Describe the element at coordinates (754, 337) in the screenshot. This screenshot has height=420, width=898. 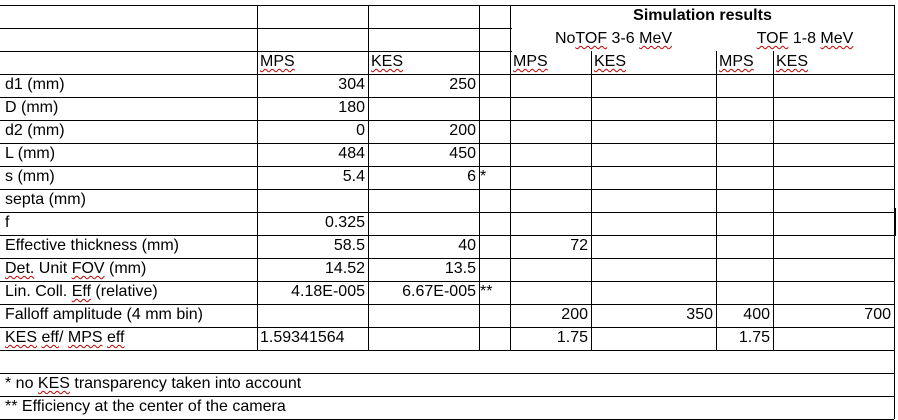
I see `cell-ratio-tof: 1.75` at that location.